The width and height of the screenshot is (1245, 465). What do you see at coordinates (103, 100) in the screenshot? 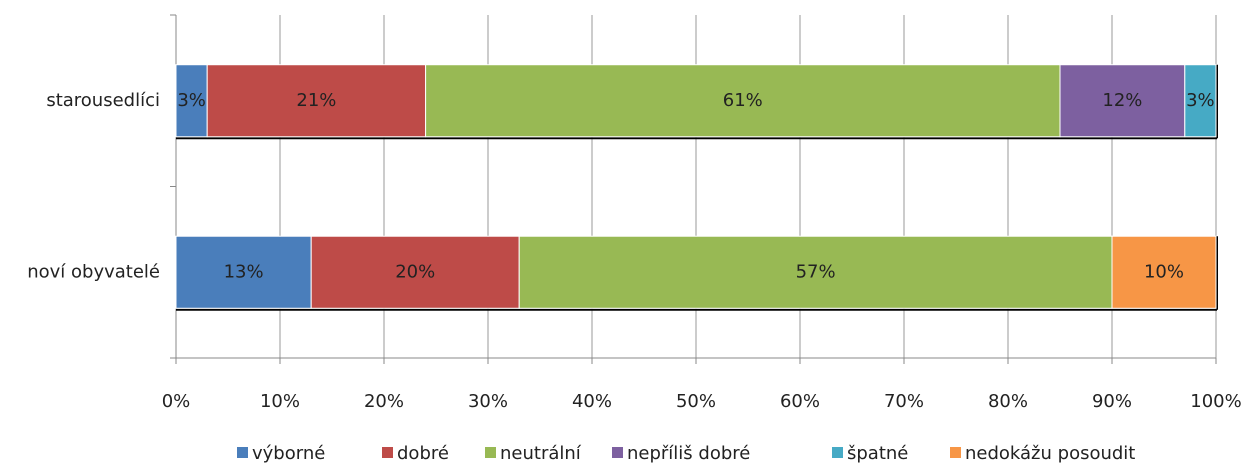
I see `category-label: starousedlíci` at bounding box center [103, 100].